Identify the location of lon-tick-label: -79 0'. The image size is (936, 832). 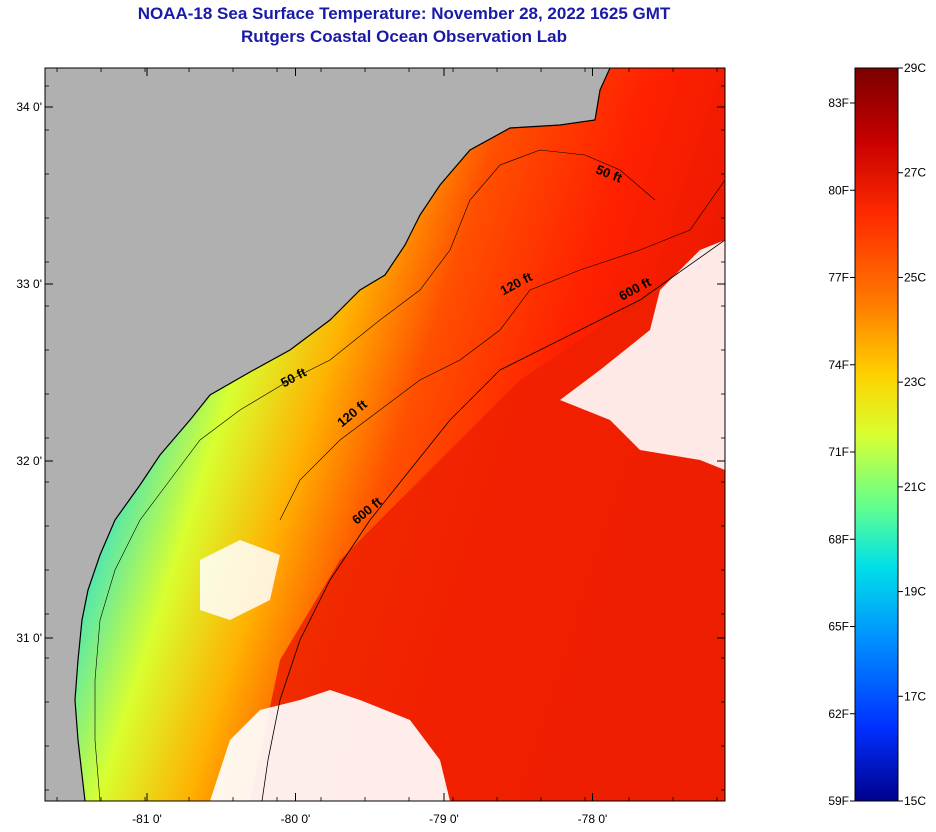
(444, 819).